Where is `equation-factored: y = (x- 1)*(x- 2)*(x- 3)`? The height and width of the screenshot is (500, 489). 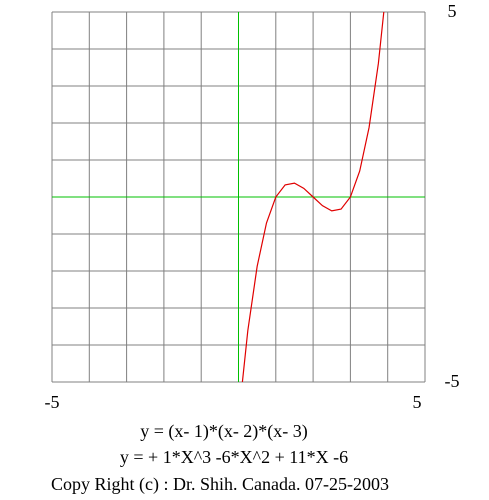 equation-factored: y = (x- 1)*(x- 2)*(x- 3) is located at coordinates (224, 431).